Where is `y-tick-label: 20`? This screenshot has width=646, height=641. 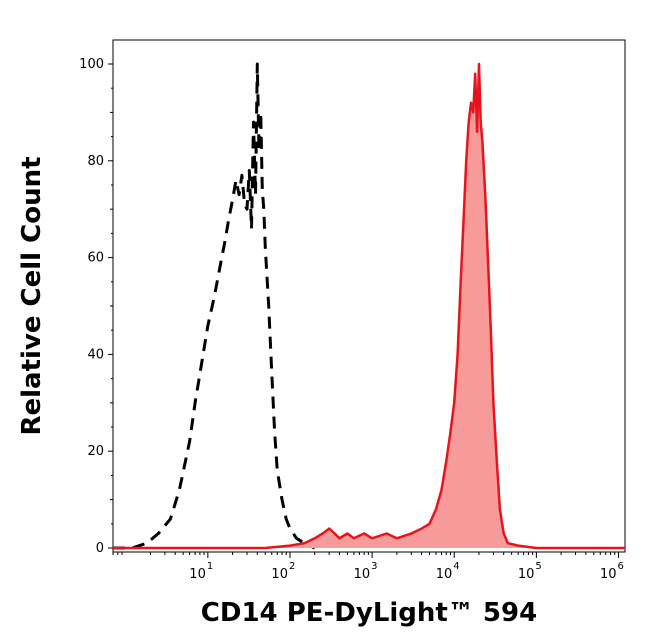 y-tick-label: 20 is located at coordinates (95, 451).